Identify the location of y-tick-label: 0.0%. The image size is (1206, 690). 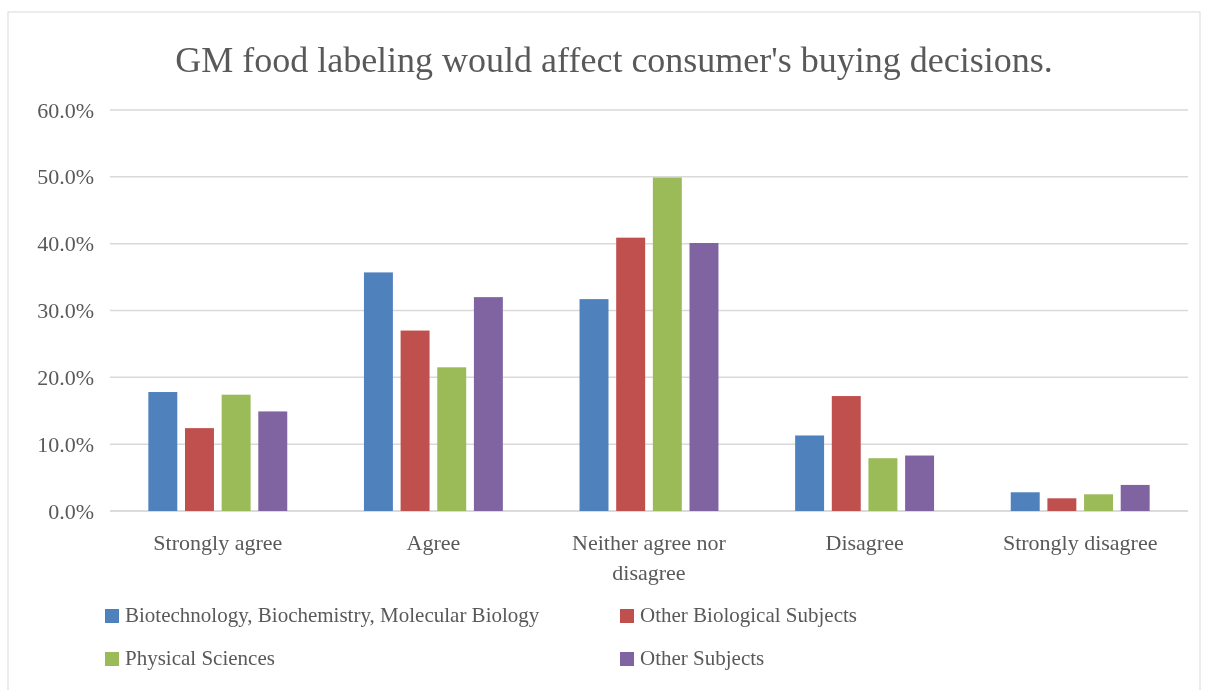
(71, 511).